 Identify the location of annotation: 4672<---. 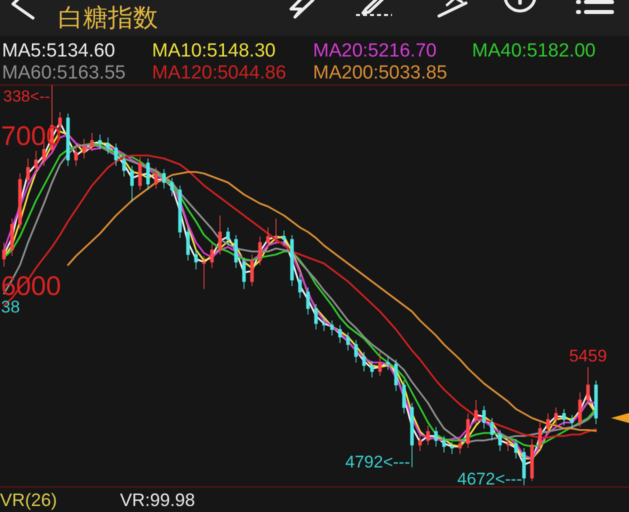
(489, 479).